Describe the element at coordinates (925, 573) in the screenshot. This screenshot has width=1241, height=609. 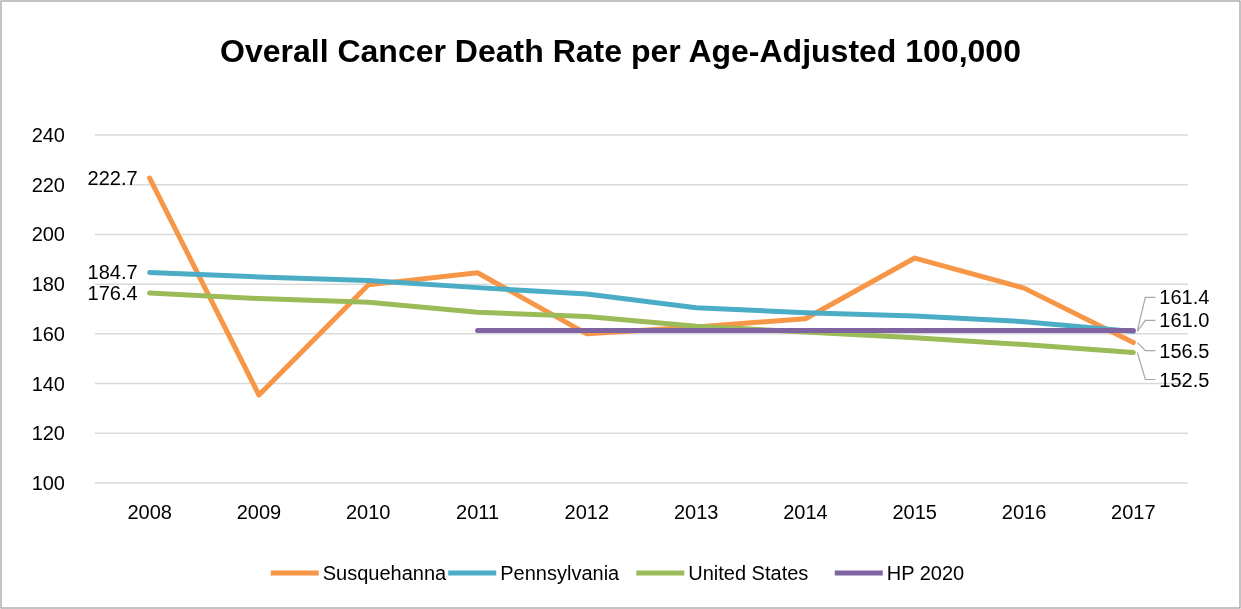
I see `legend-label: HP 2020` at that location.